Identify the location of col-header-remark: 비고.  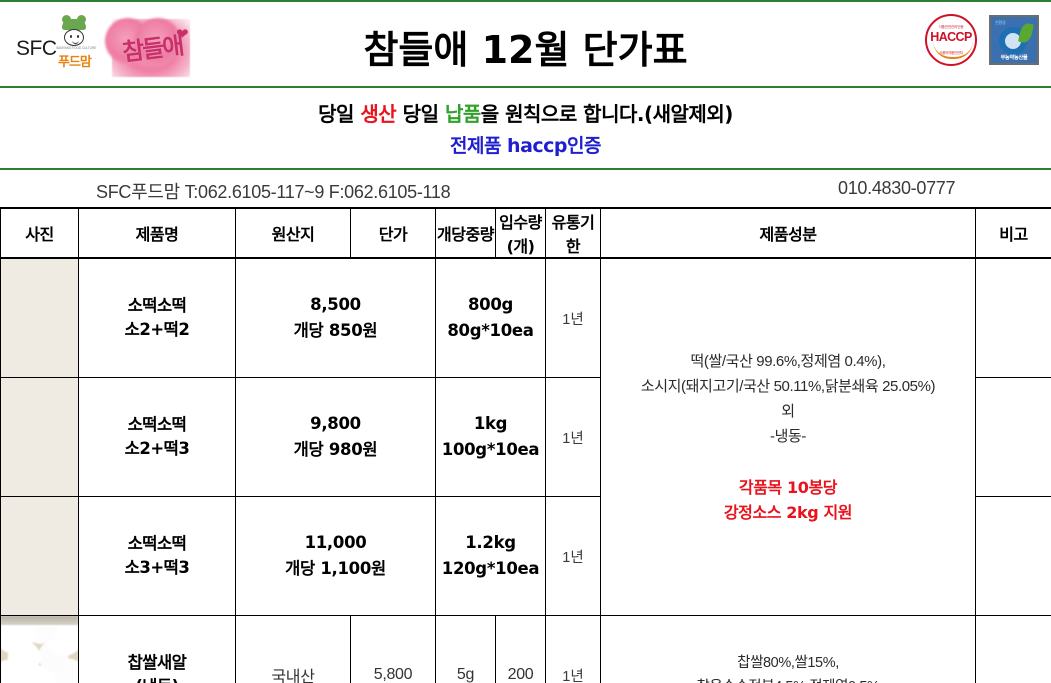
(1013, 233).